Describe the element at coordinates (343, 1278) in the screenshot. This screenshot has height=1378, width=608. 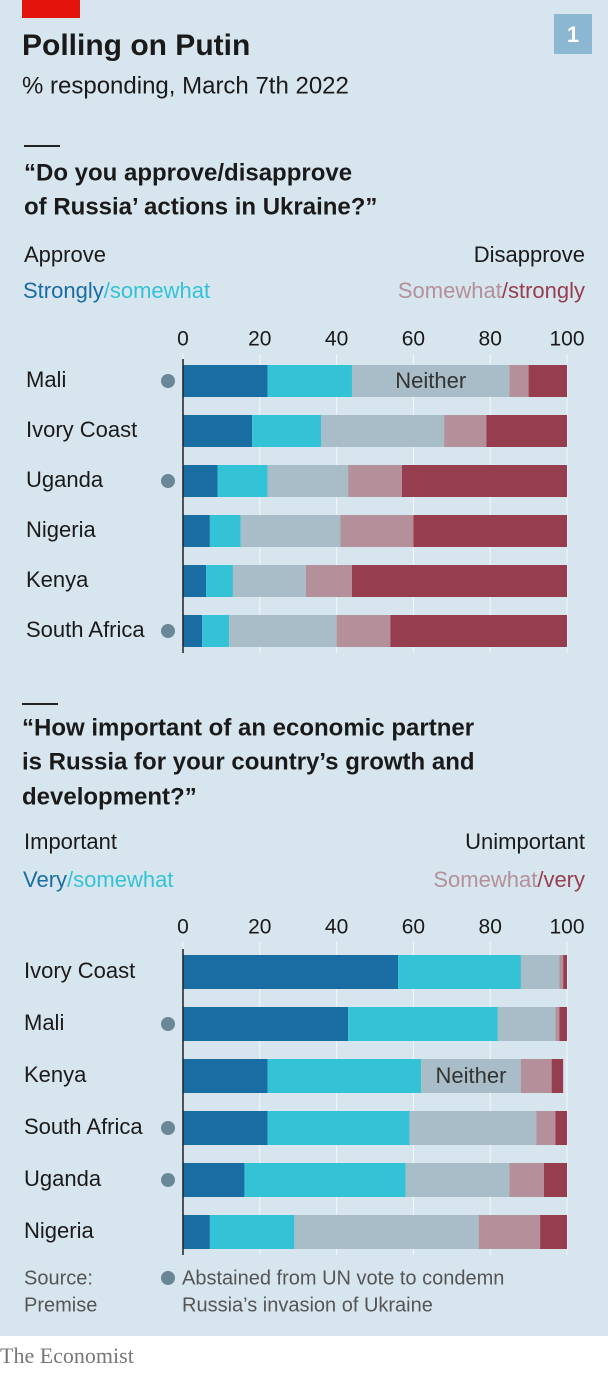
I see `legend-note: Abstained from UN vote to condemn` at that location.